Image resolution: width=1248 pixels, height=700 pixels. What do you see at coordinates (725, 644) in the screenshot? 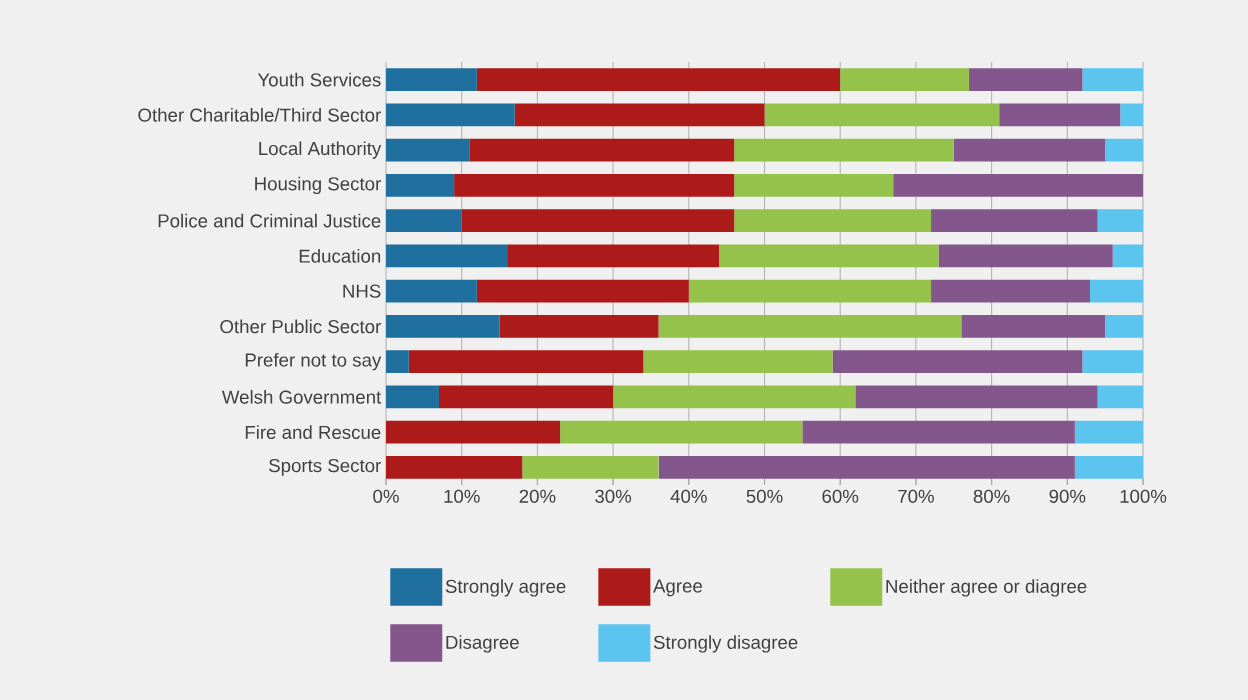
I see `legend-label: Strongly disagree` at bounding box center [725, 644].